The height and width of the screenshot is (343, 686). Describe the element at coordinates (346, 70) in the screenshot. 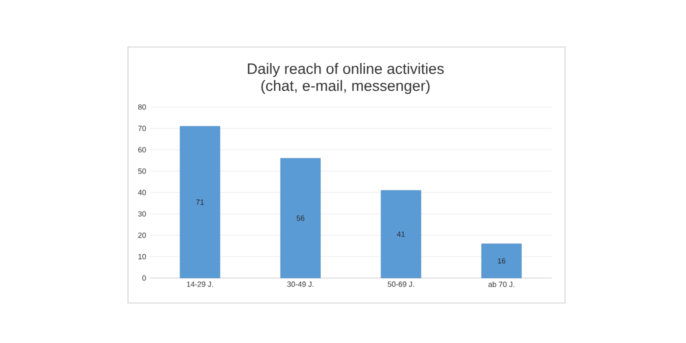

I see `chart-title: Daily reach of online activities` at that location.